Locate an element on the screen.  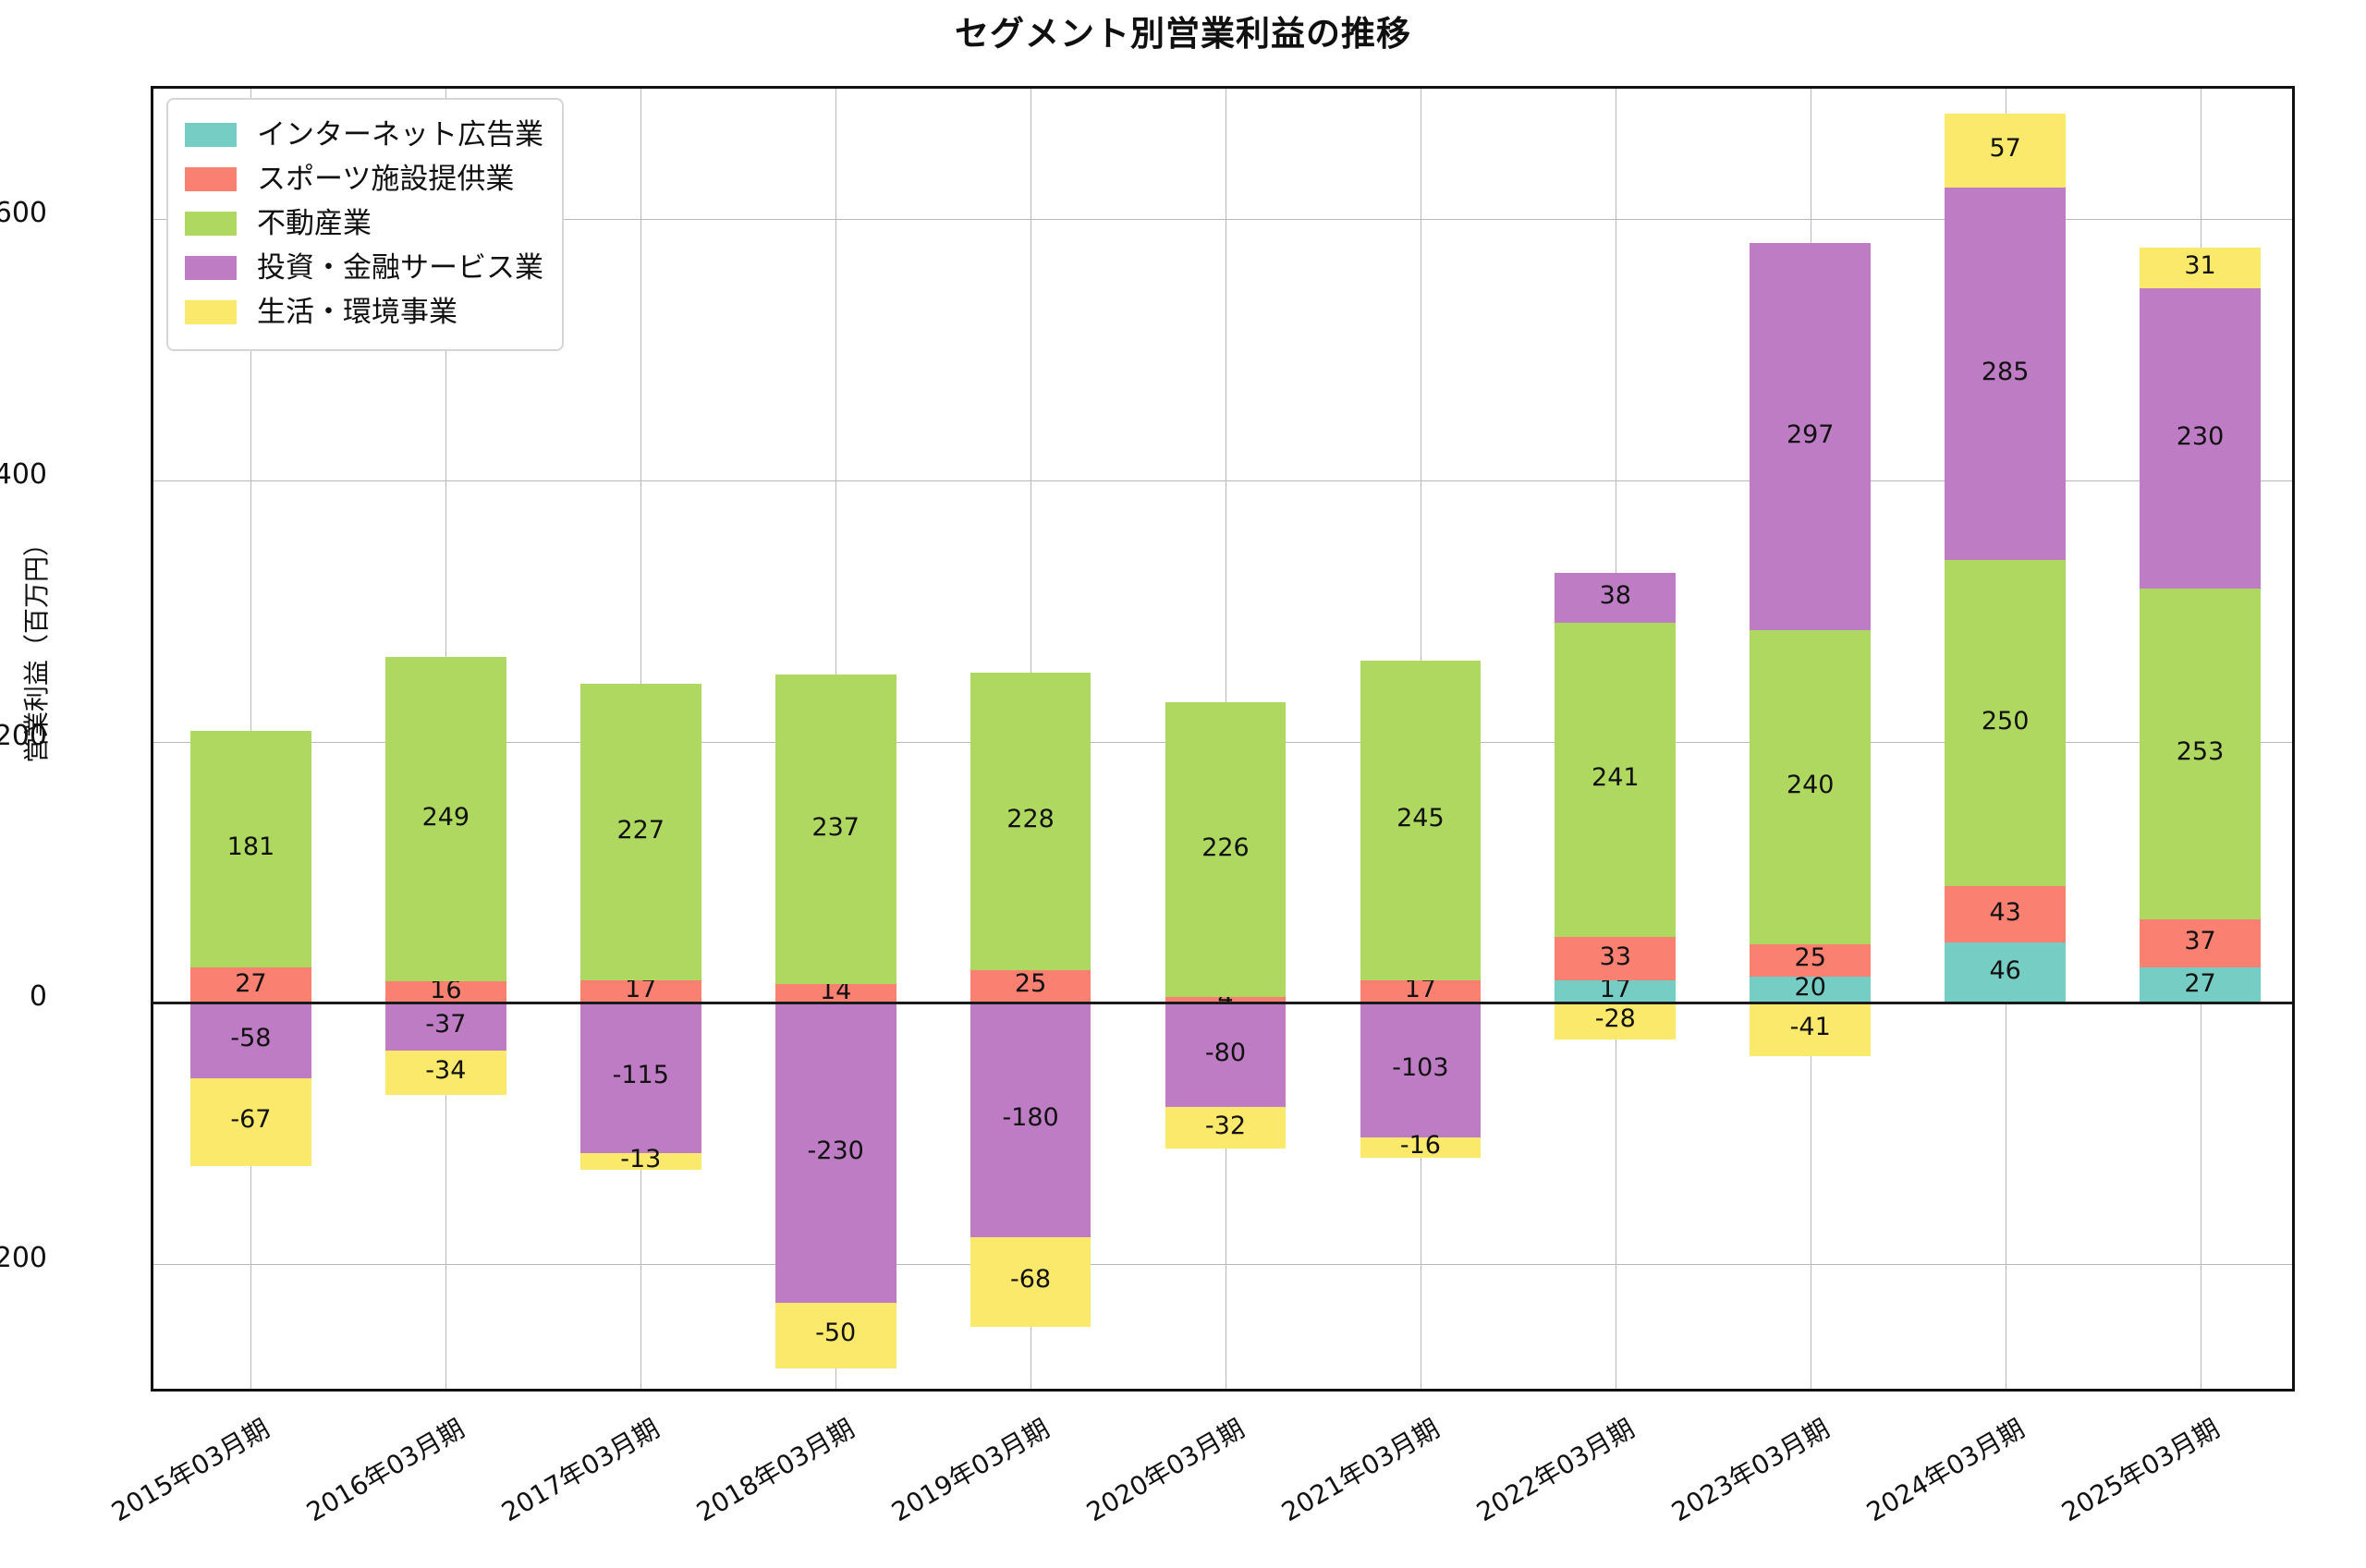
zero-line is located at coordinates (1223, 1003).